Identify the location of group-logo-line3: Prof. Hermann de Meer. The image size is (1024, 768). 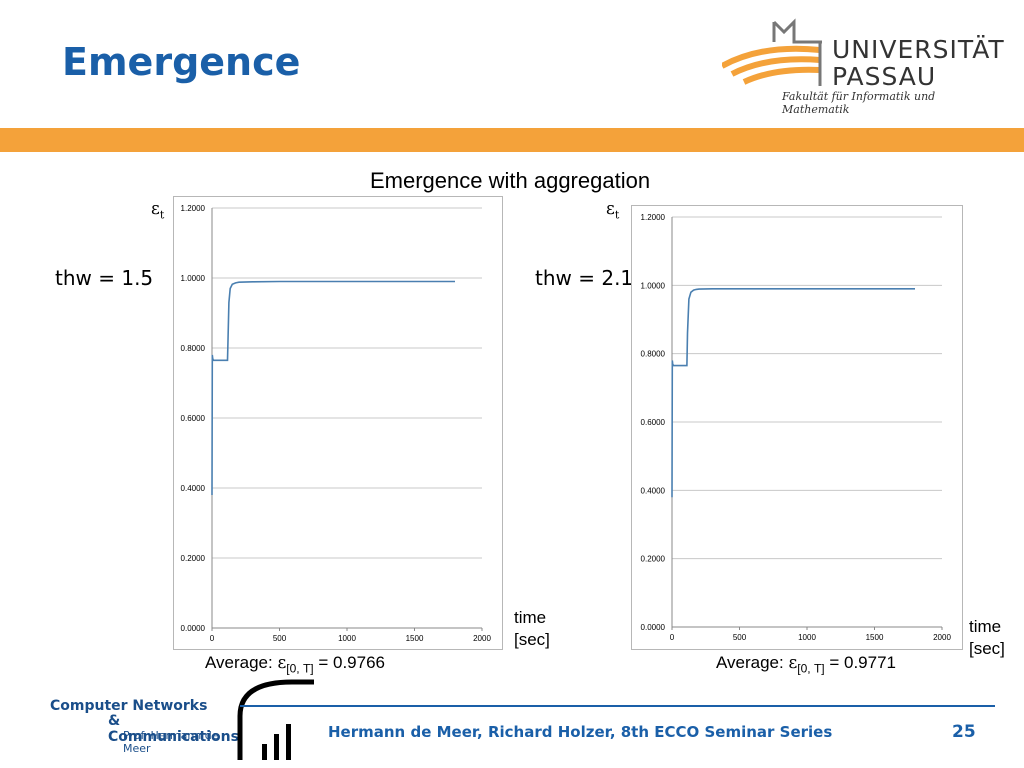
(171, 742).